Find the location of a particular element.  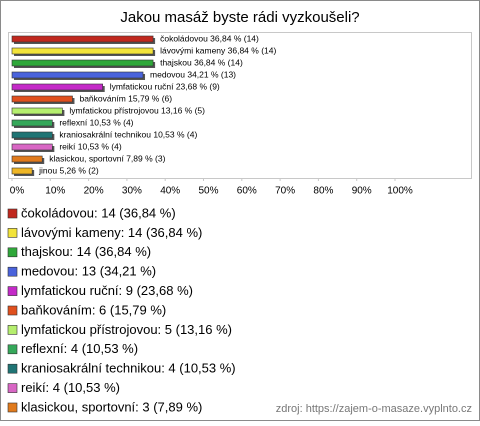

bar-label: jinou 5,26 % (2) is located at coordinates (68, 170).